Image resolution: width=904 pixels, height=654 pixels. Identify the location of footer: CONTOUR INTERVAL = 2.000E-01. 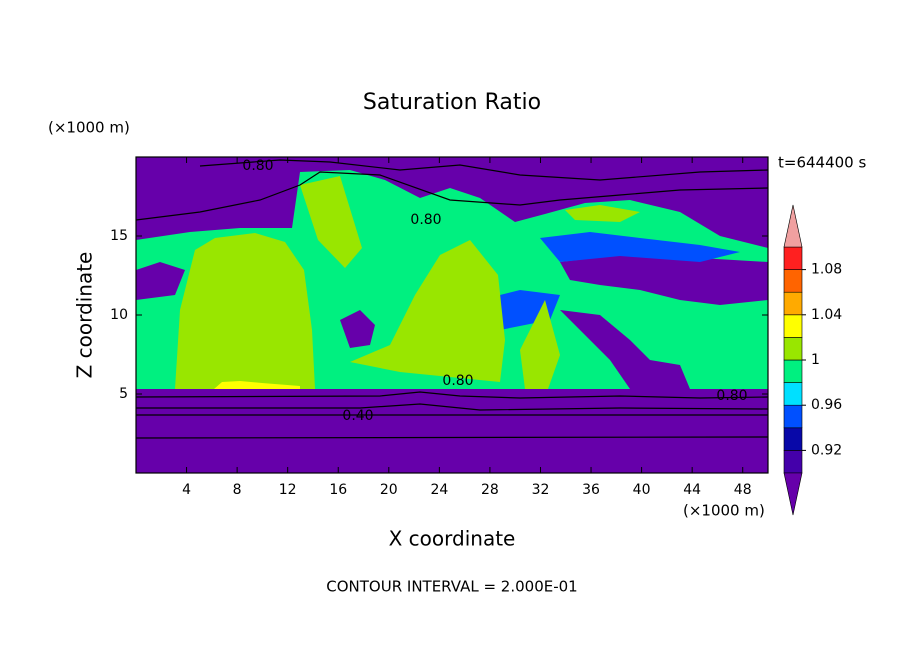
(451, 587).